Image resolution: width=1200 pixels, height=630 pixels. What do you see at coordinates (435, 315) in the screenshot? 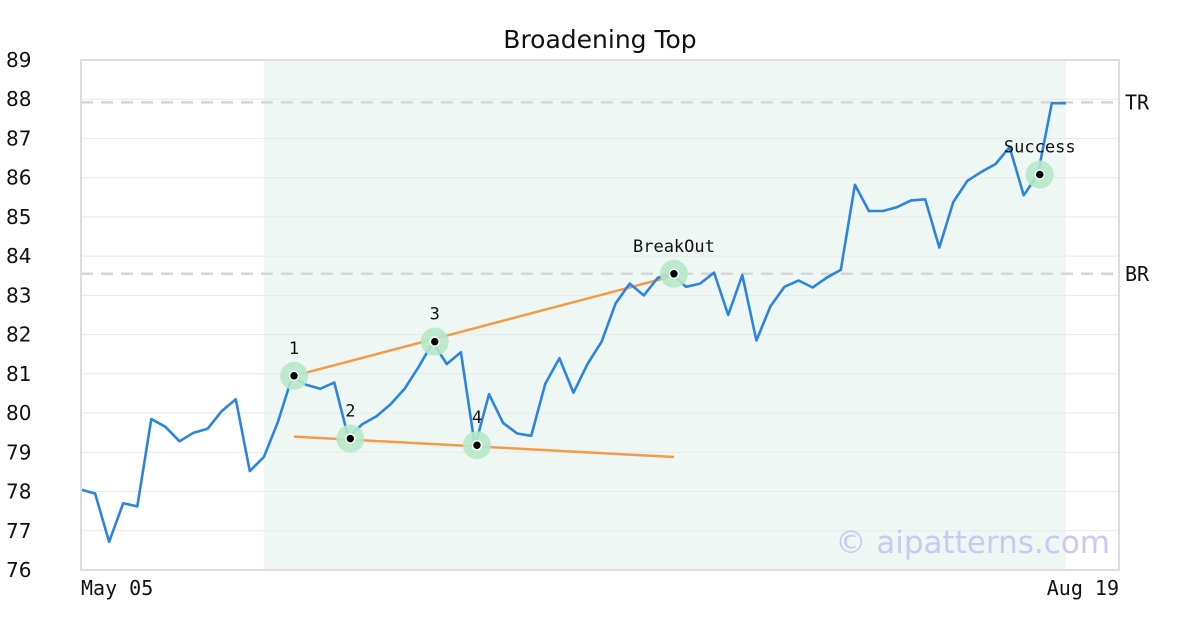
I see `point-label: 3` at bounding box center [435, 315].